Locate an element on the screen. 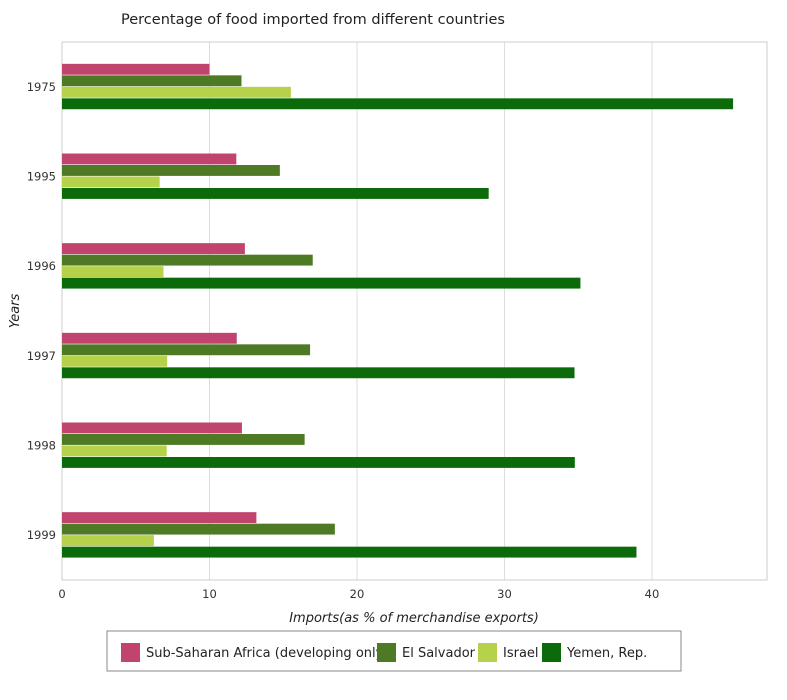  x-tick-label: 20 is located at coordinates (357, 594).